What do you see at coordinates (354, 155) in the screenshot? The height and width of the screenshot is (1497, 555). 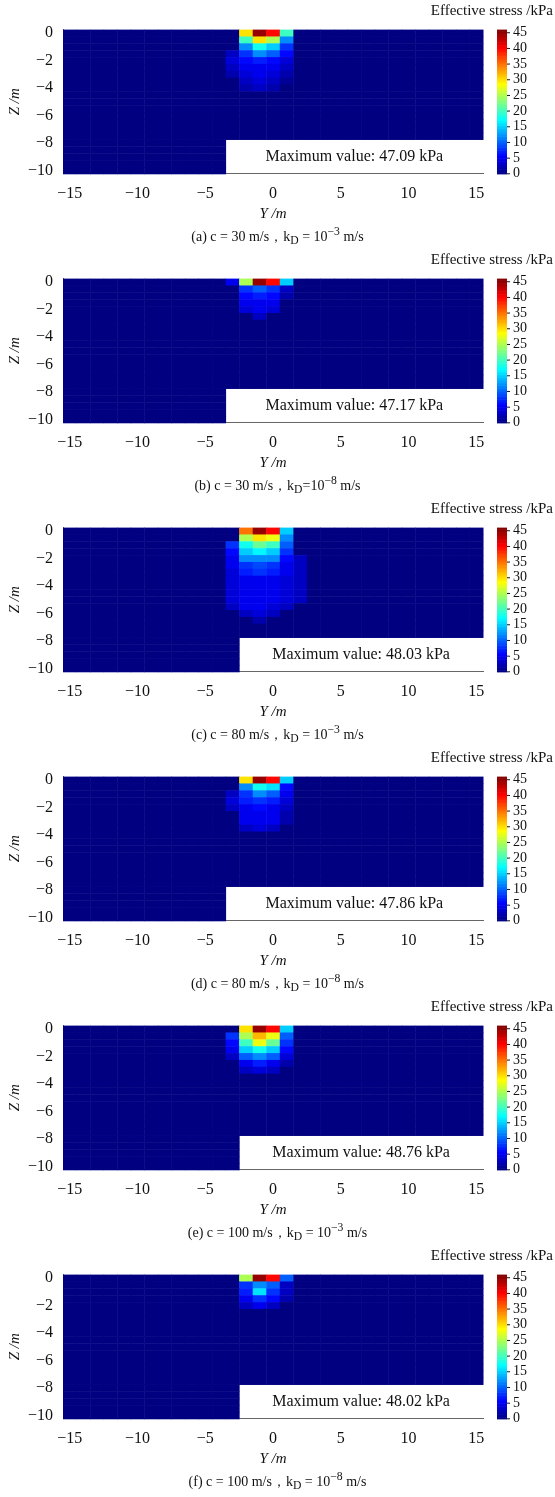 I see `annotation: Maximum value: 47.09 kPa` at bounding box center [354, 155].